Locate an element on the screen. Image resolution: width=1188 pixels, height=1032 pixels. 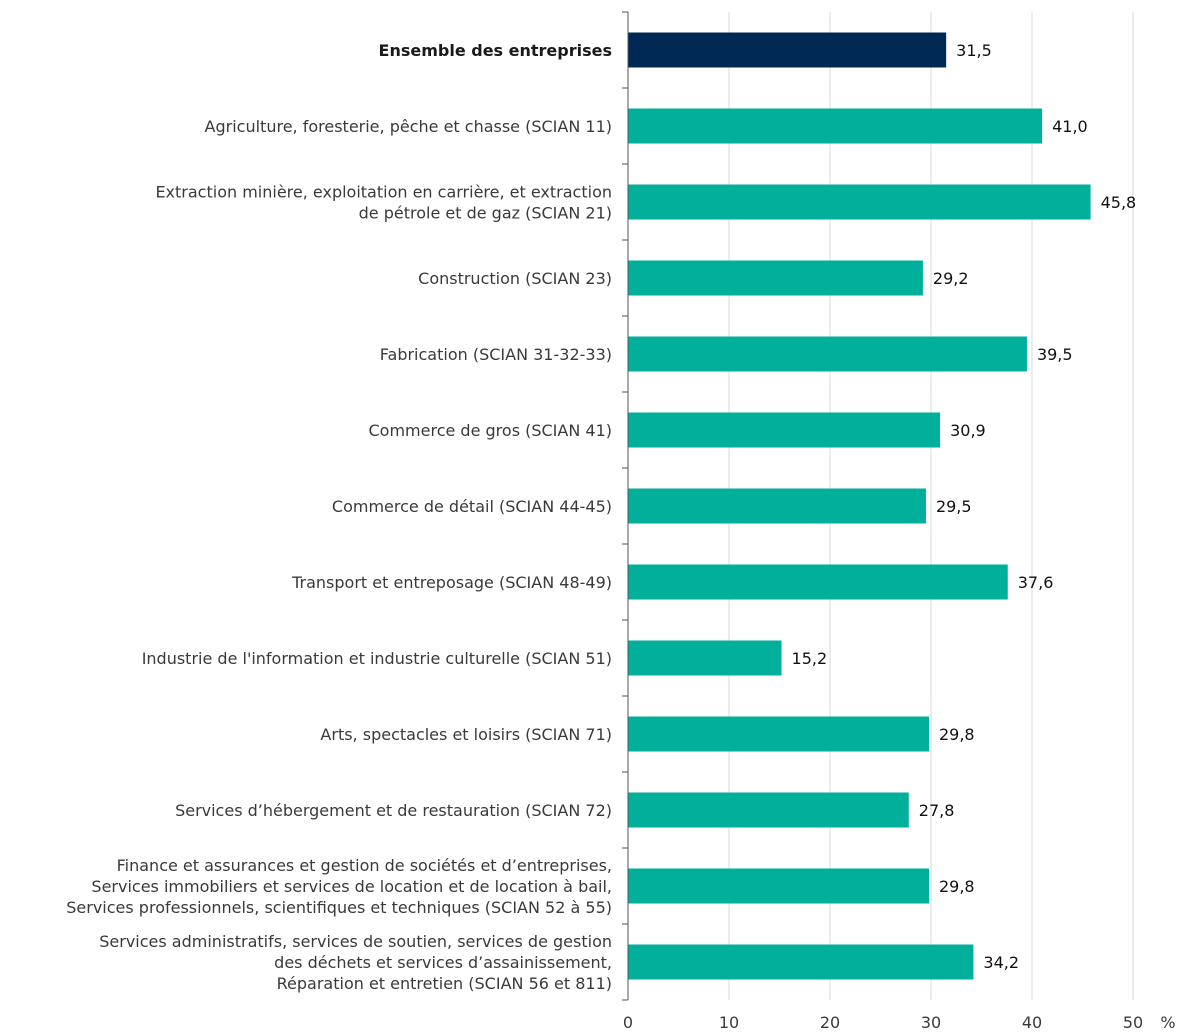
value-label: 37,6 is located at coordinates (1036, 582).